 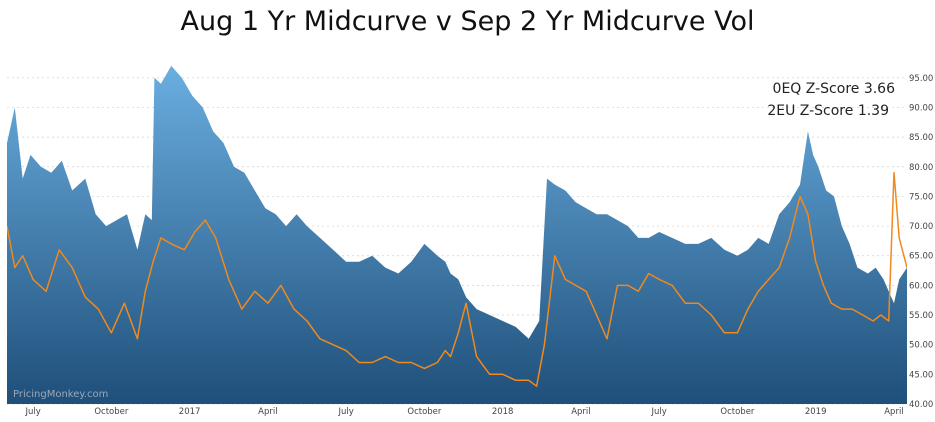 I want to click on y-tick-label: 55.00, so click(x=921, y=316).